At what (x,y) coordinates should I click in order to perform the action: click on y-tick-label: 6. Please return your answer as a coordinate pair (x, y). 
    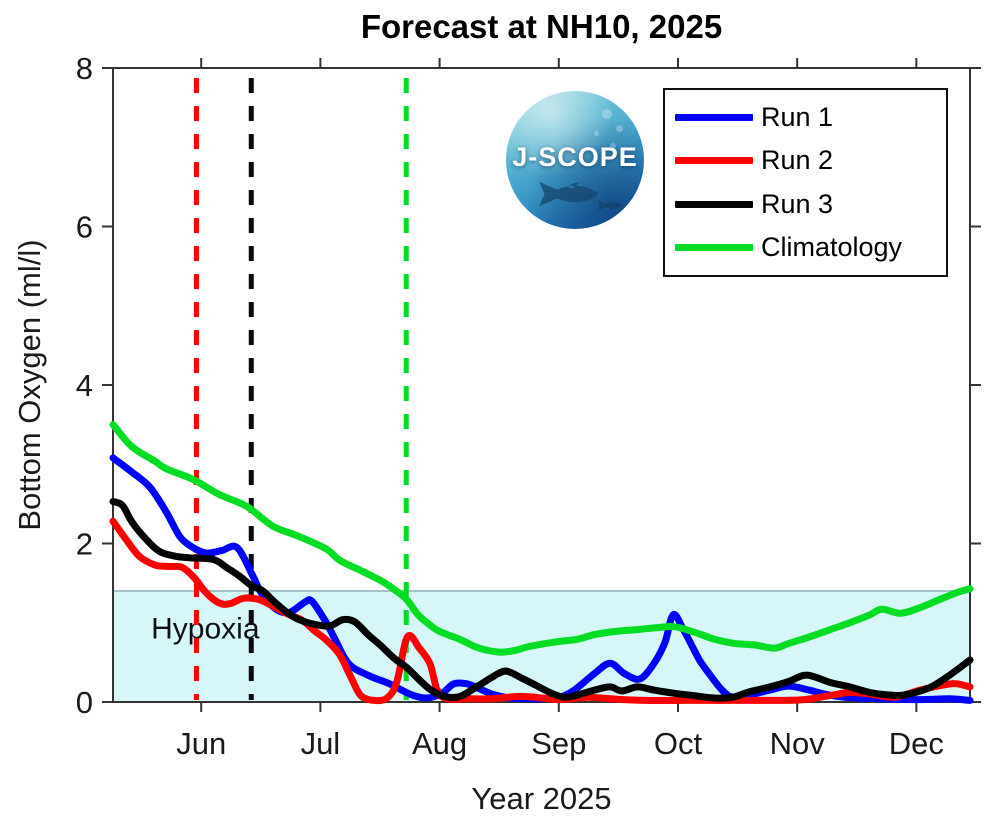
    Looking at the image, I should click on (84, 227).